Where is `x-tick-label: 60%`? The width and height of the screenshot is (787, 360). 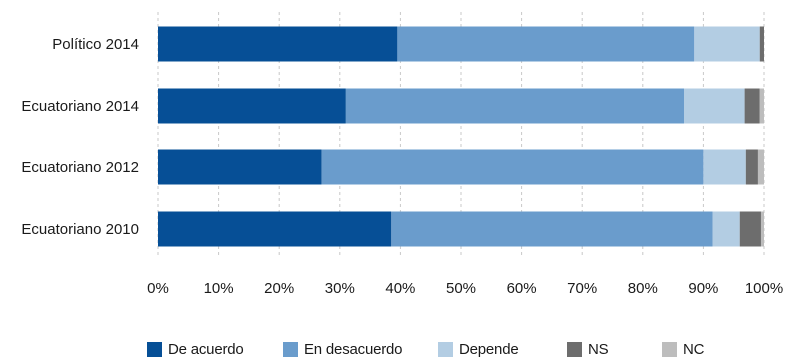
x-tick-label: 60% is located at coordinates (522, 288).